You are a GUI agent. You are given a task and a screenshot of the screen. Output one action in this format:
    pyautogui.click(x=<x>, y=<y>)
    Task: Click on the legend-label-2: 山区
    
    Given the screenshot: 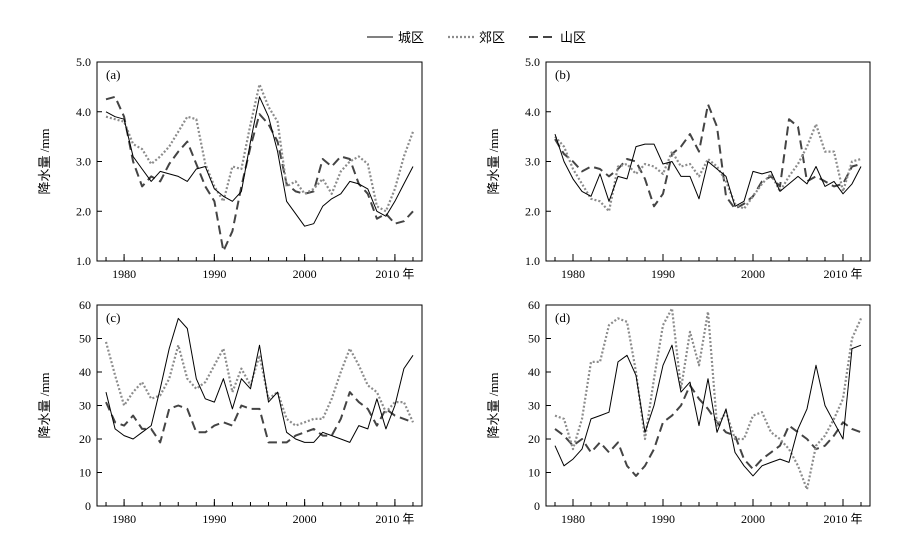 What is the action you would take?
    pyautogui.click(x=573, y=37)
    